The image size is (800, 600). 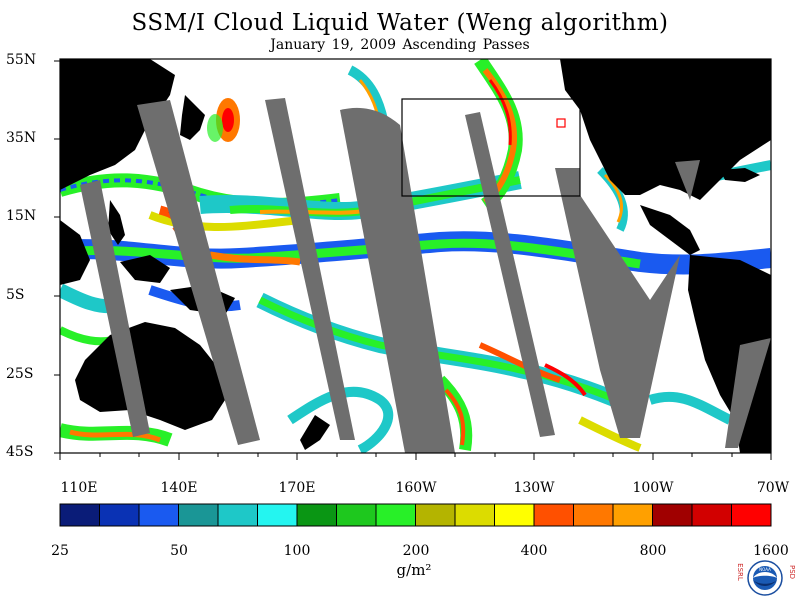 I want to click on colorbar-border, so click(x=415, y=515).